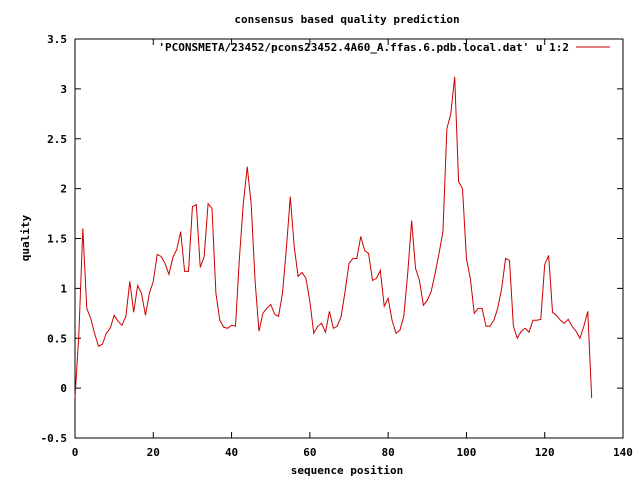 This screenshot has height=480, width=640. What do you see at coordinates (623, 452) in the screenshot?
I see `x-tick-label: 140` at bounding box center [623, 452].